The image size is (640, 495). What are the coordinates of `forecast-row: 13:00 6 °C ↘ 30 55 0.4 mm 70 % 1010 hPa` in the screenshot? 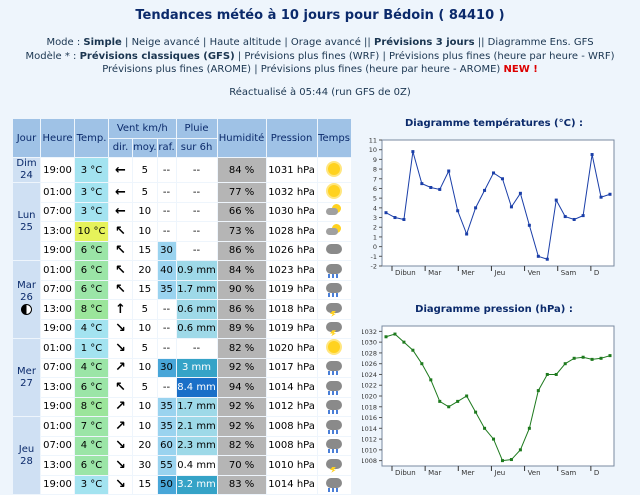 It's located at (182, 465).